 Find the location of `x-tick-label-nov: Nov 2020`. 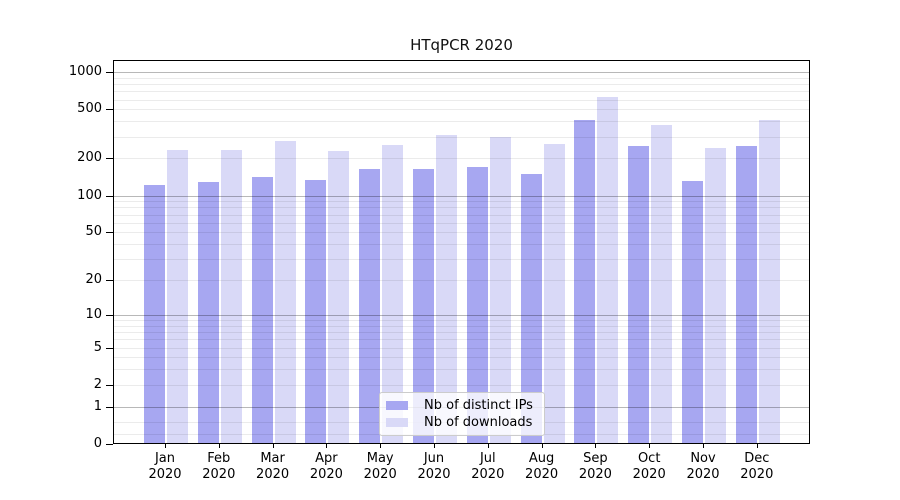

x-tick-label-nov: Nov 2020 is located at coordinates (703, 466).